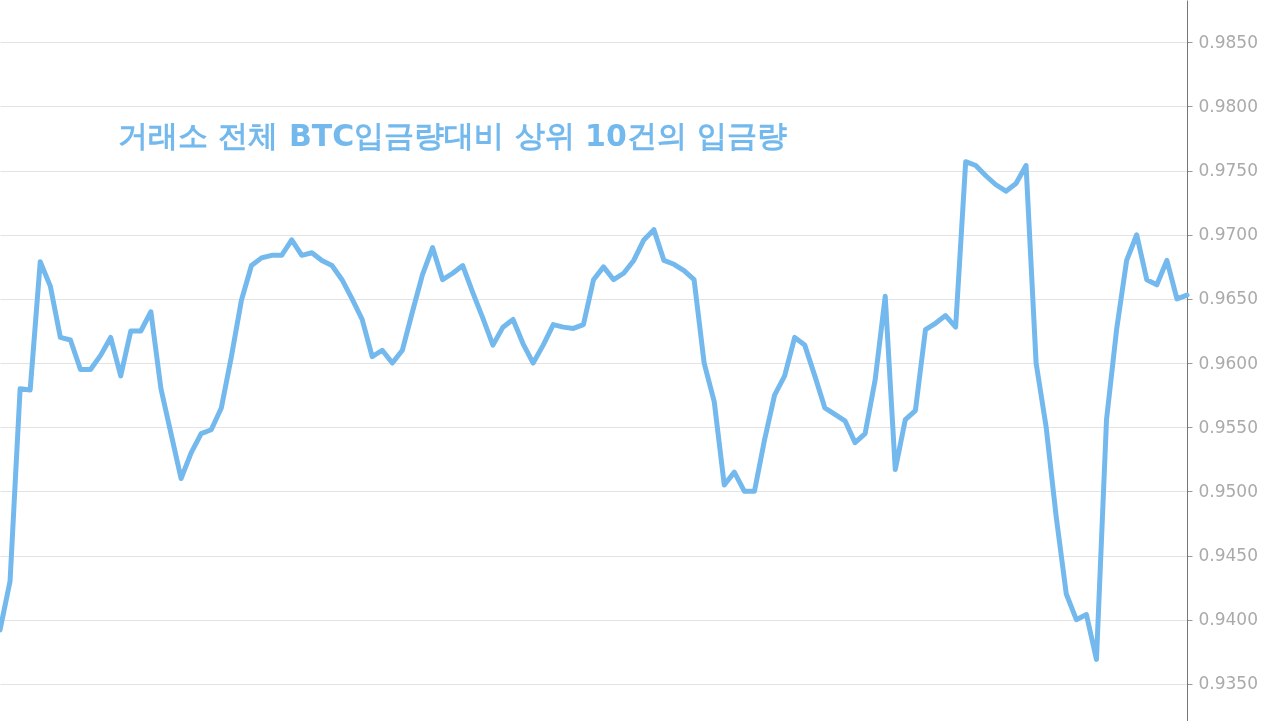 The width and height of the screenshot is (1280, 721). What do you see at coordinates (1228, 105) in the screenshot?
I see `y-tick-label: 0.9800` at bounding box center [1228, 105].